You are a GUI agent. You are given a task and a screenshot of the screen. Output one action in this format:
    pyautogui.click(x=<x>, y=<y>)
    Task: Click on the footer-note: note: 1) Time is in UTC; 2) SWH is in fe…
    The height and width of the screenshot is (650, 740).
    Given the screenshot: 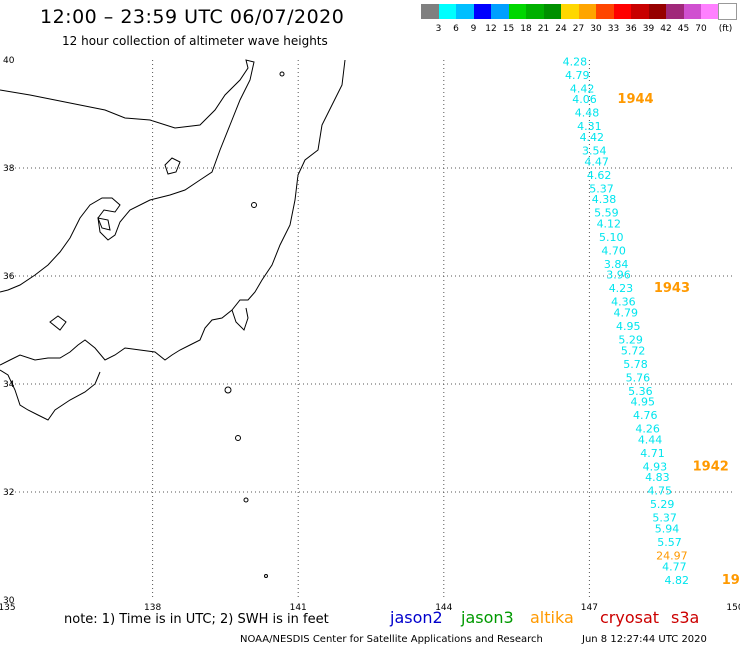 What is the action you would take?
    pyautogui.click(x=196, y=619)
    